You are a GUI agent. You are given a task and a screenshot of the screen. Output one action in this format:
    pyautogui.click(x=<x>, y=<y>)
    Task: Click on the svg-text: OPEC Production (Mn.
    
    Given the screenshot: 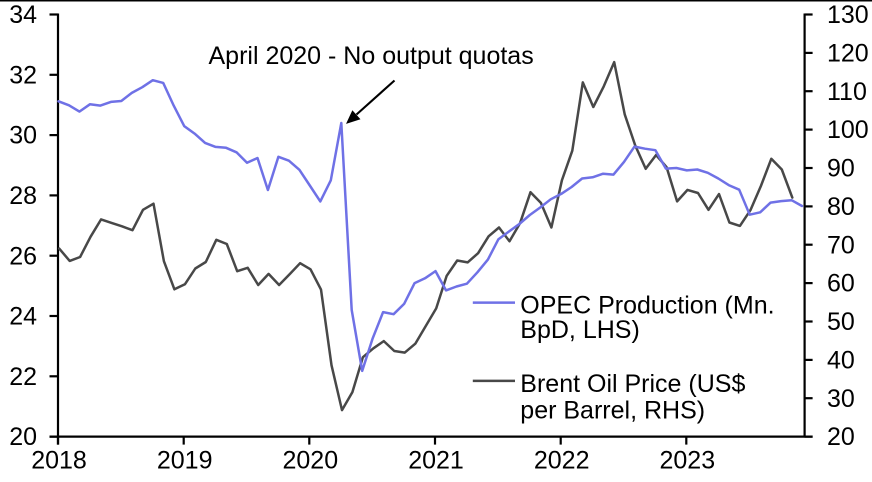 What is the action you would take?
    pyautogui.click(x=647, y=306)
    